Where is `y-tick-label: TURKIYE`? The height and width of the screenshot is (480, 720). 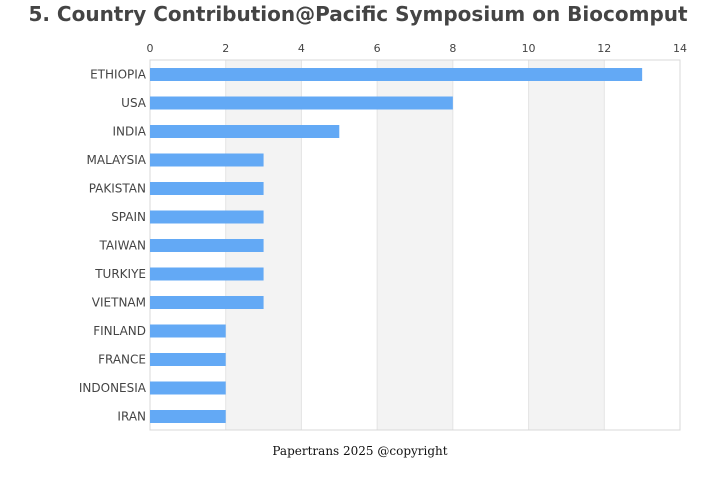
y-tick-label: TURKIYE is located at coordinates (120, 274).